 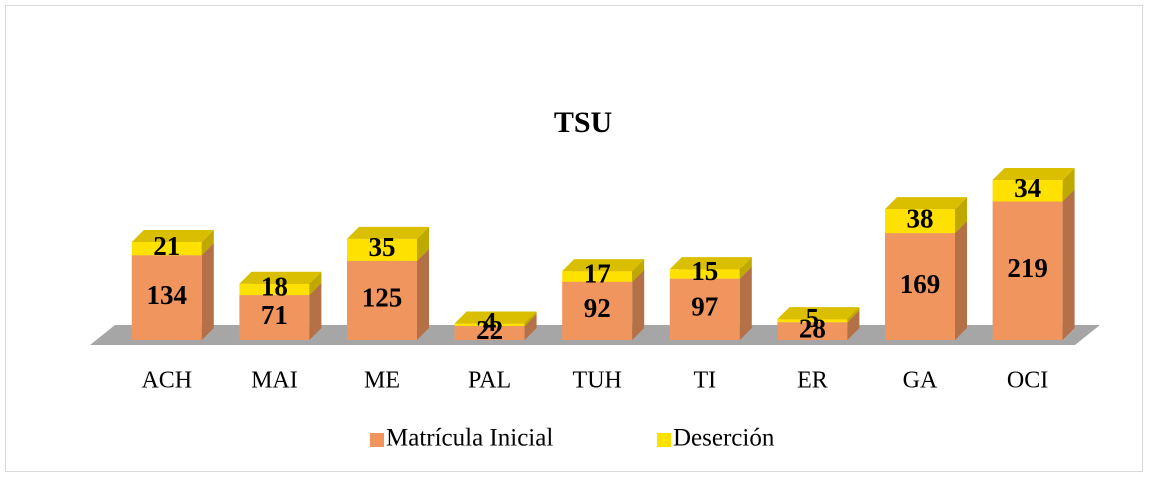 What do you see at coordinates (583, 122) in the screenshot?
I see `chart-title: TSU` at bounding box center [583, 122].